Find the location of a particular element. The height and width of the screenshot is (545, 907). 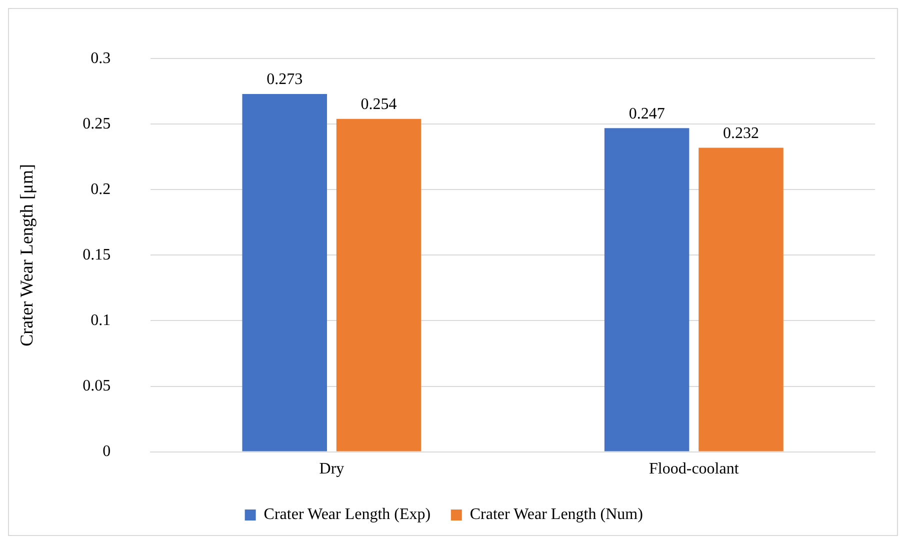

legend-label: Crater Wear Length (Exp) is located at coordinates (347, 515).